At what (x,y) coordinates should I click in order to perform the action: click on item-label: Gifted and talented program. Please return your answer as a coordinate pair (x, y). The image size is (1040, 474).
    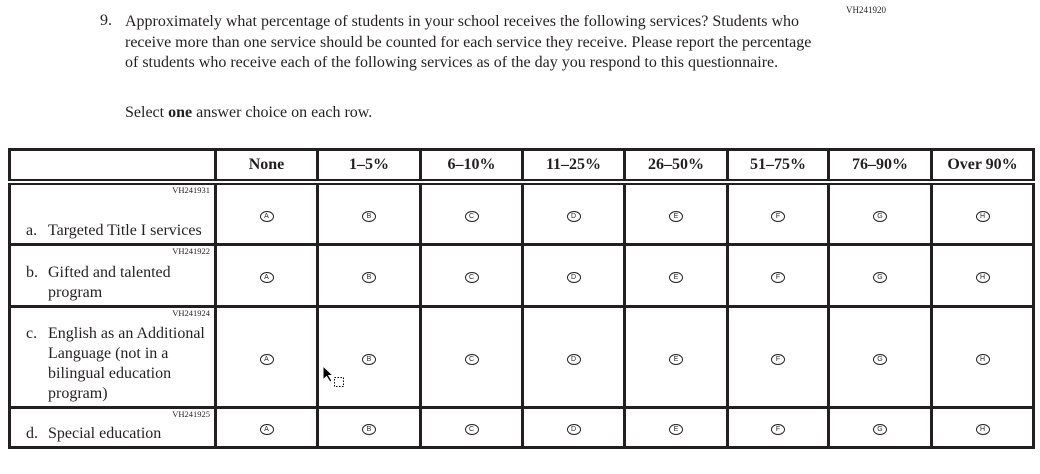
    Looking at the image, I should click on (109, 282).